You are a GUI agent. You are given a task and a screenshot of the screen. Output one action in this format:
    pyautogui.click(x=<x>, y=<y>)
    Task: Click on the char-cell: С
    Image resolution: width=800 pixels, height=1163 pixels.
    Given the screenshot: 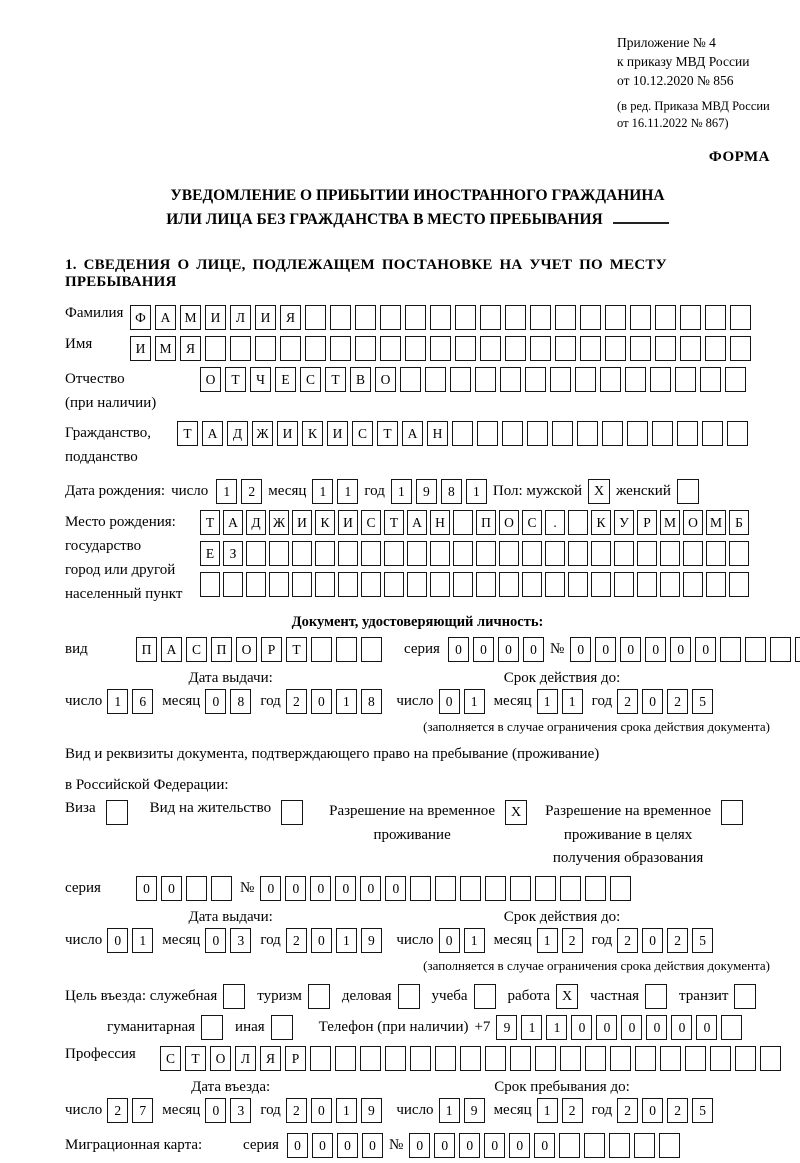 What is the action you would take?
    pyautogui.click(x=371, y=523)
    